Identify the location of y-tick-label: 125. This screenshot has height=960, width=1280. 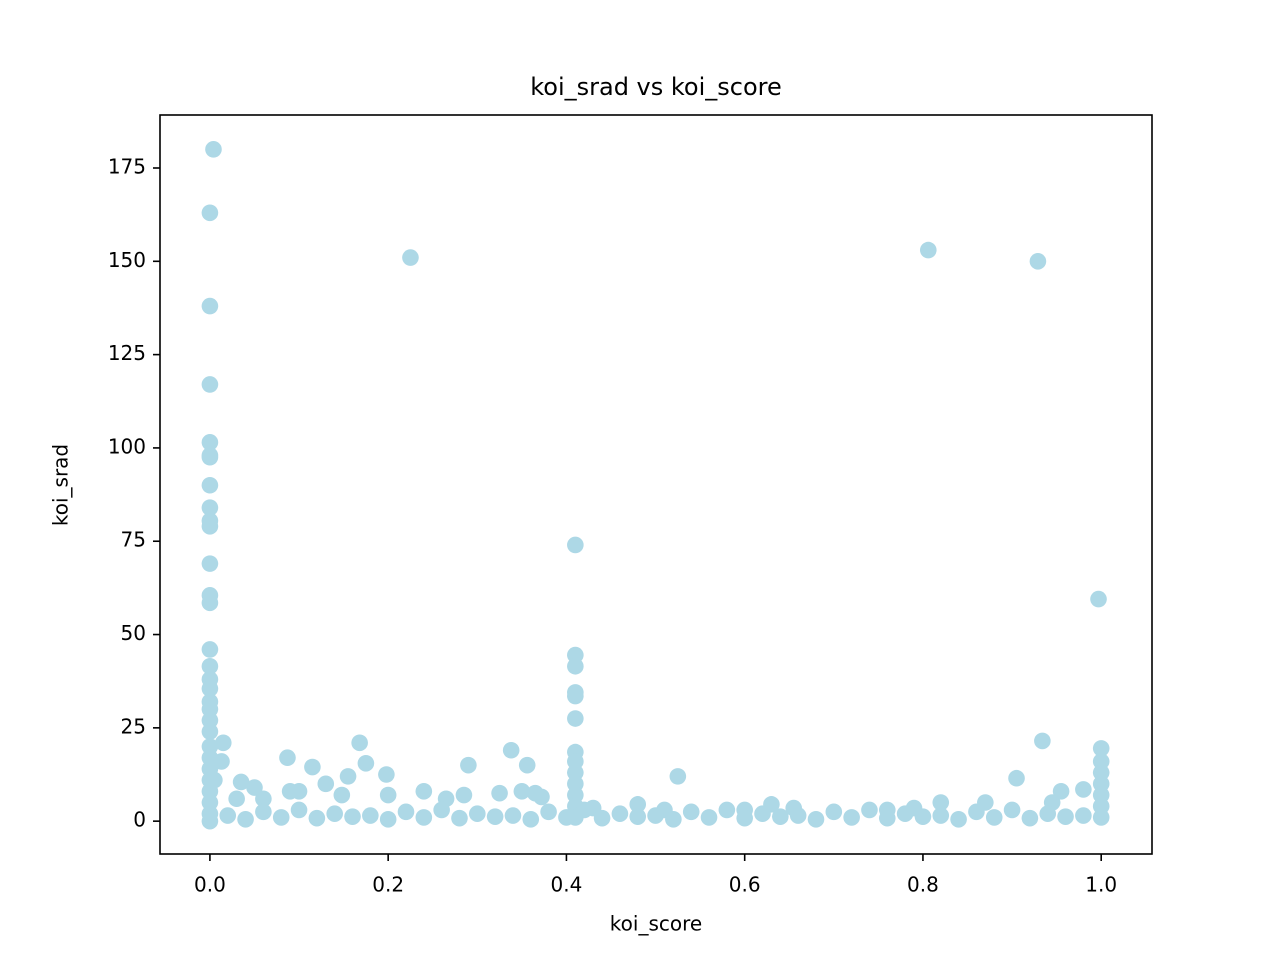
(127, 353).